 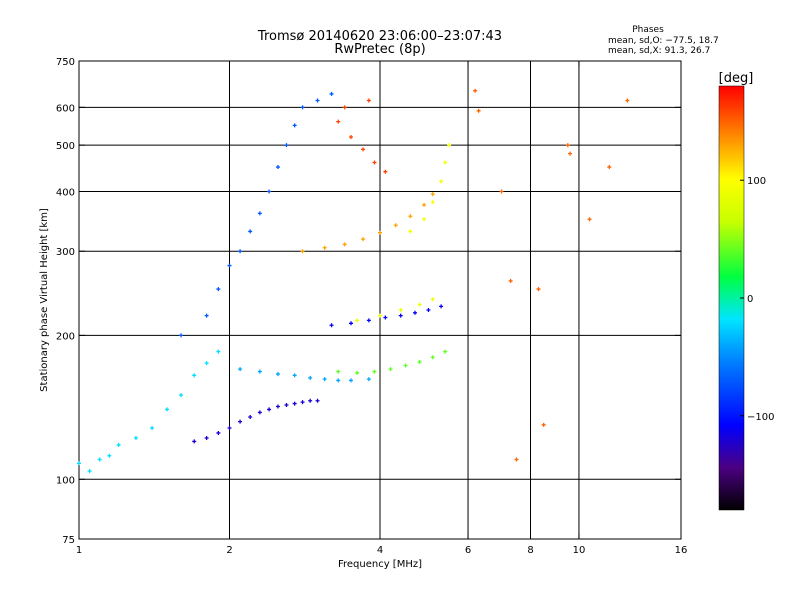 What do you see at coordinates (681, 550) in the screenshot?
I see `x-tick-label: 16` at bounding box center [681, 550].